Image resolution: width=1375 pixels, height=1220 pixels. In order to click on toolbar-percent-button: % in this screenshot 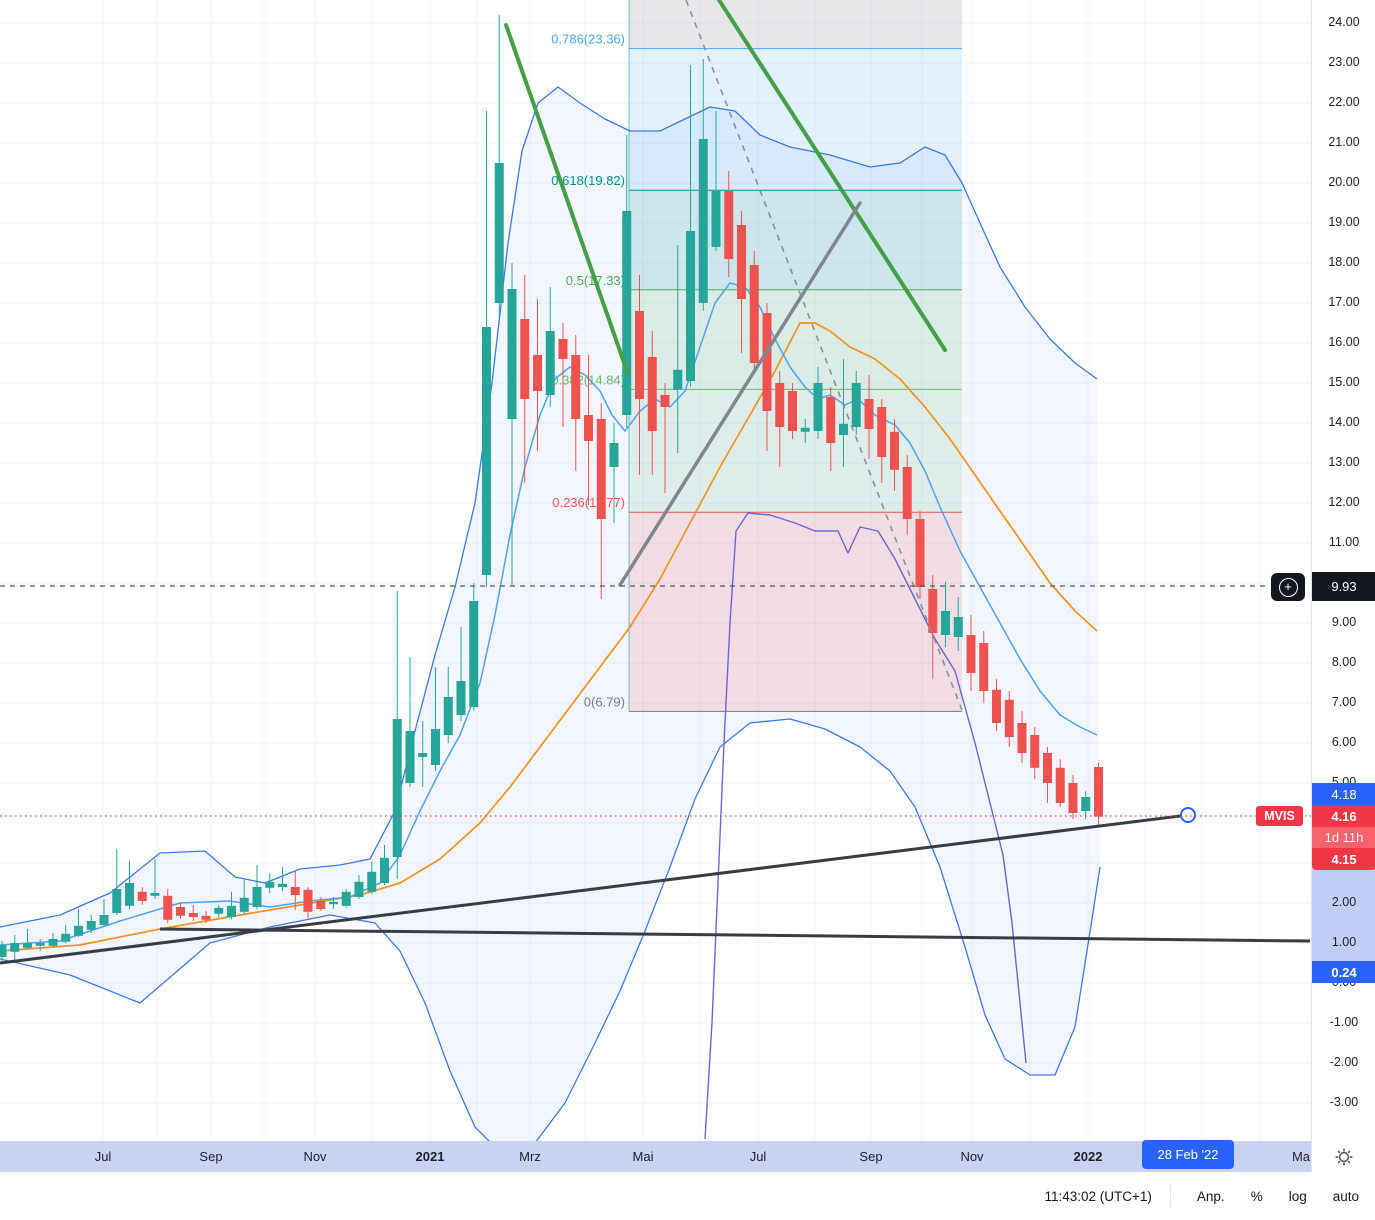, I will do `click(1256, 1196)`.